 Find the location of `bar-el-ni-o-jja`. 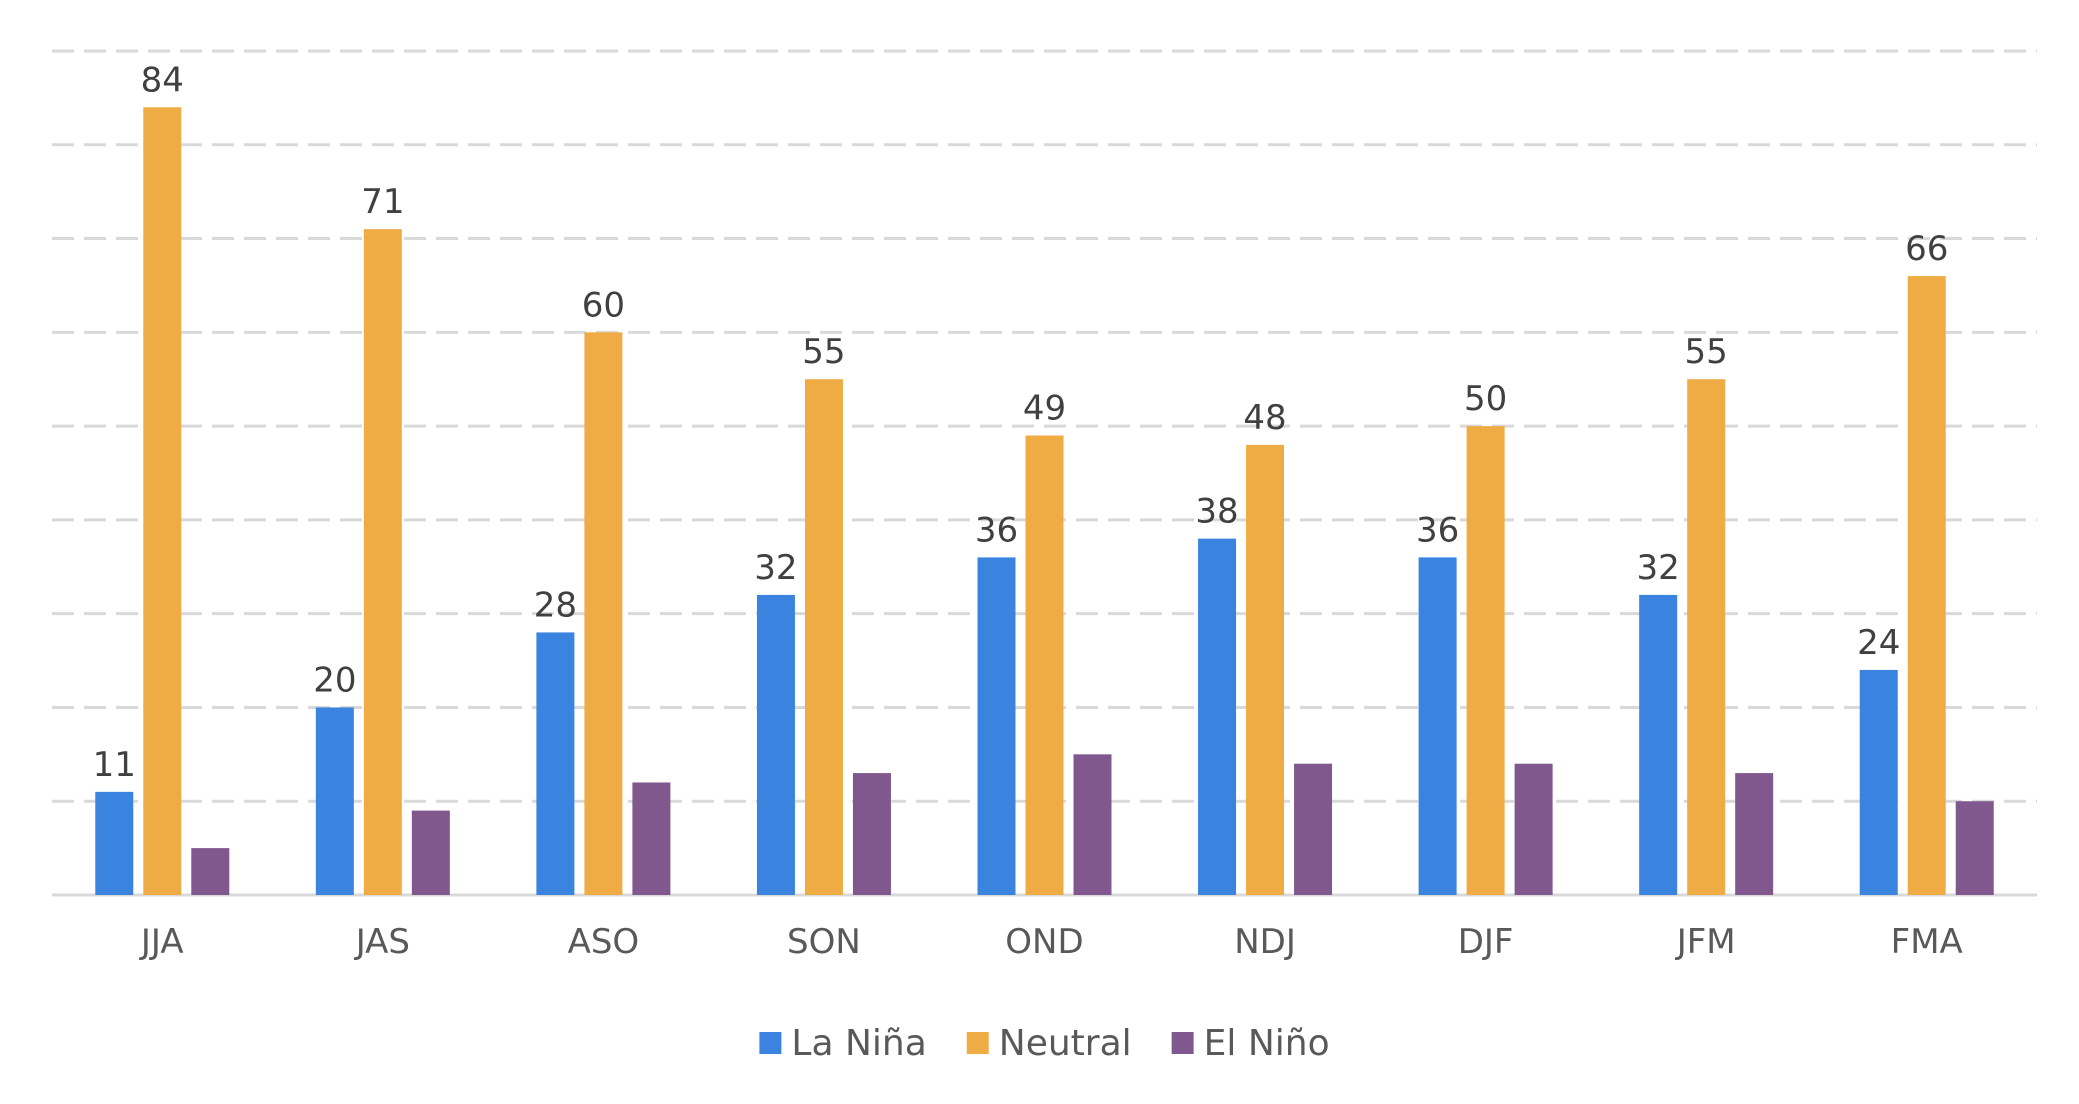

bar-el-ni-o-jja is located at coordinates (210, 871).